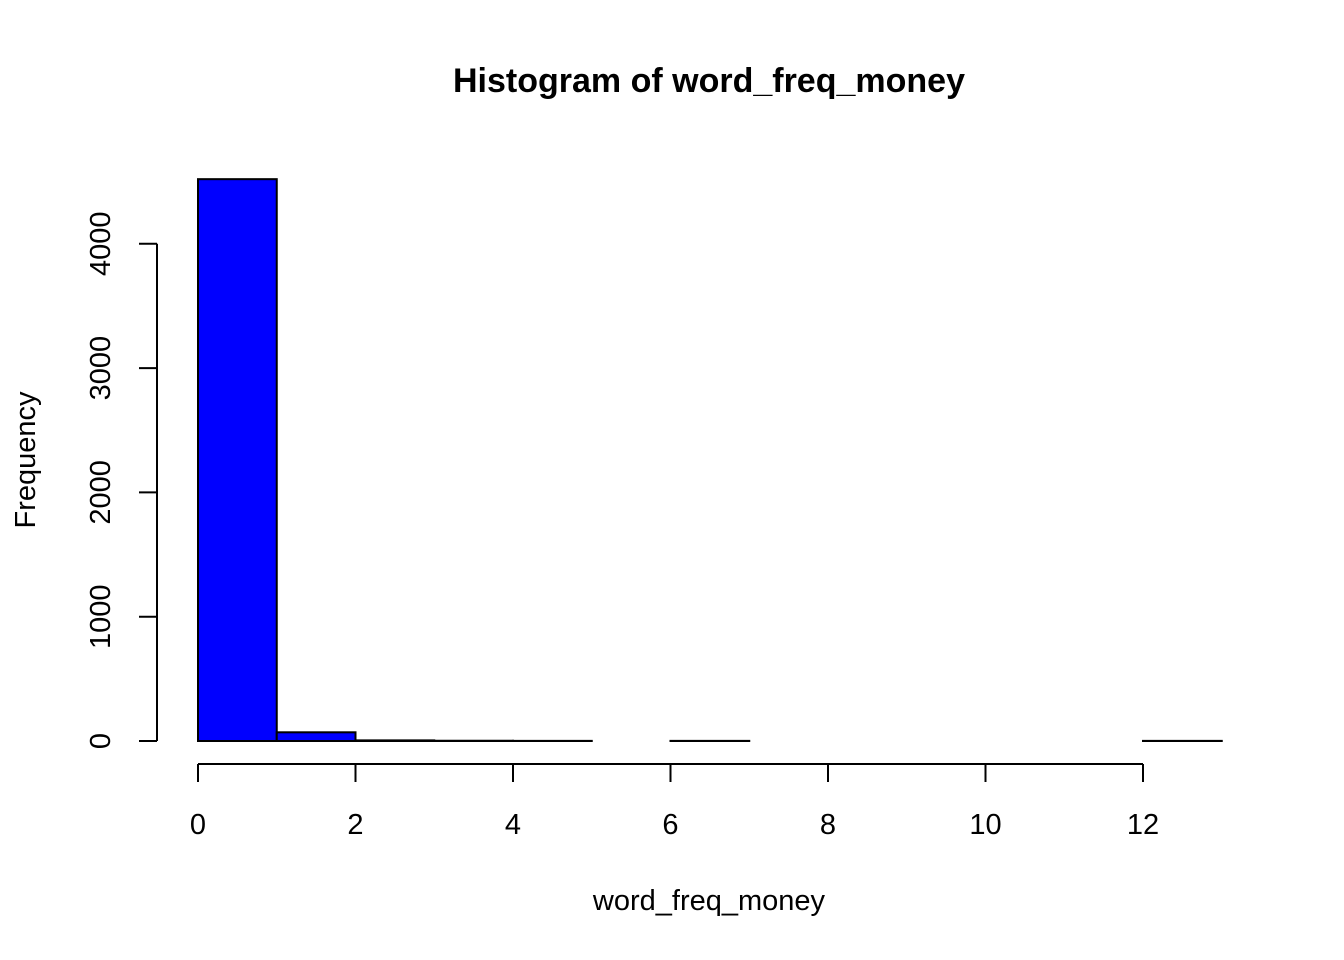 This screenshot has width=1344, height=960. Describe the element at coordinates (101, 616) in the screenshot. I see `y-tick-label: 1000` at that location.